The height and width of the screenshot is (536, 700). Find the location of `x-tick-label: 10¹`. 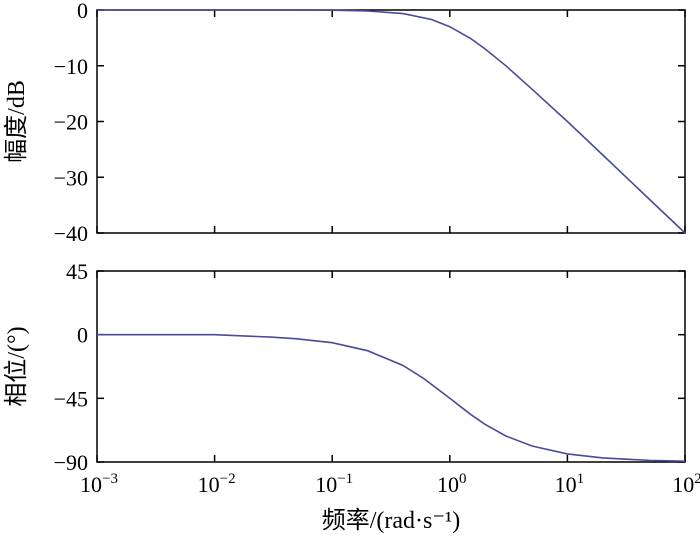

x-tick-label: 10¹ is located at coordinates (570, 484).